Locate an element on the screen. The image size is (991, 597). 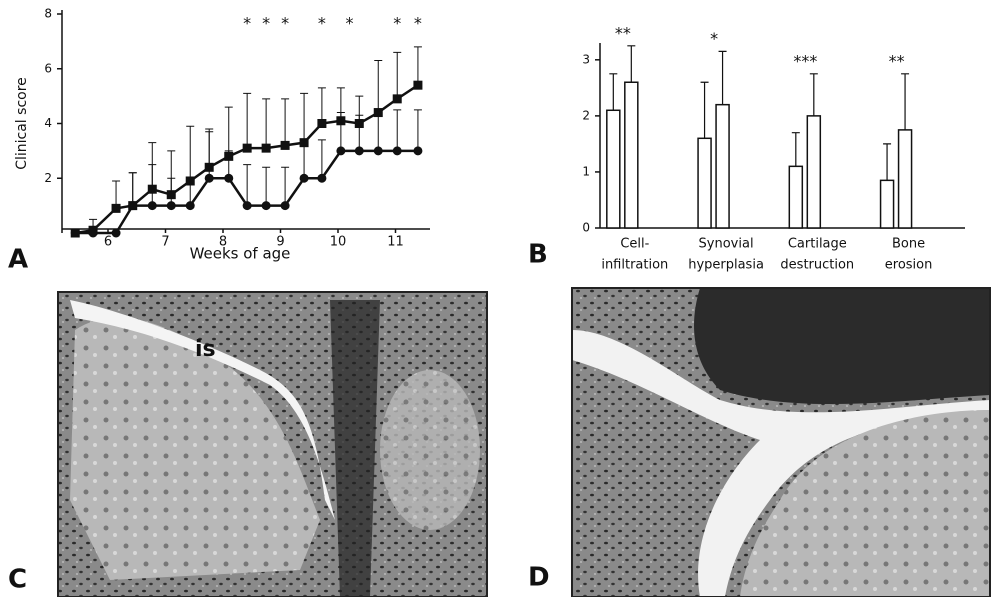
y-tick-label: 2 is located at coordinates (586, 115).